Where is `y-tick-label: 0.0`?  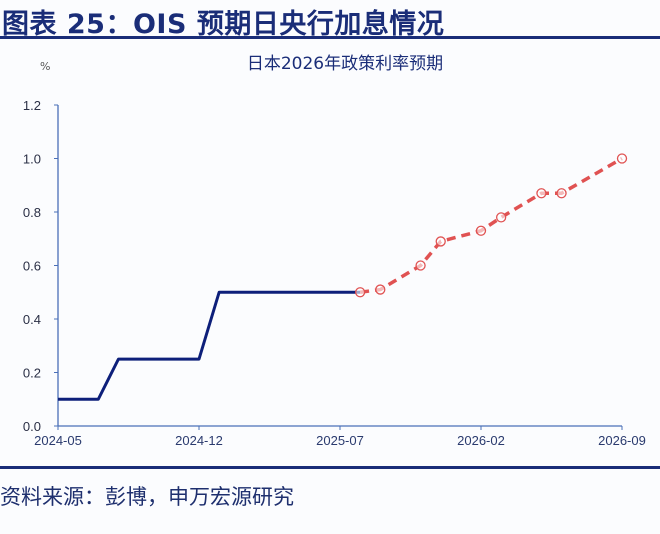
y-tick-label: 0.0 is located at coordinates (32, 426).